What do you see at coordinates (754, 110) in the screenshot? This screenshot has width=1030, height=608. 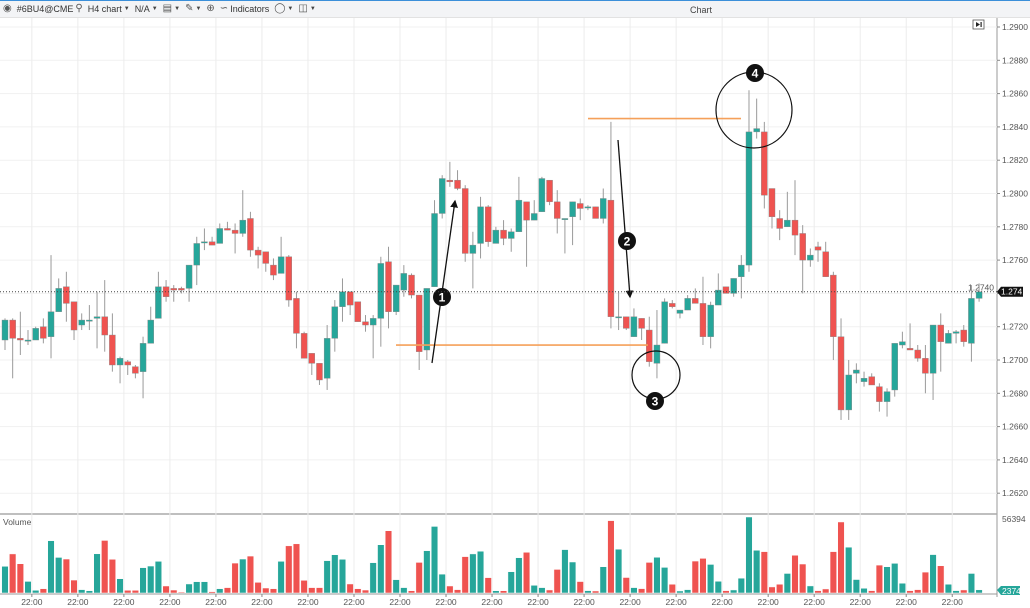 I see `highlight-circle` at bounding box center [754, 110].